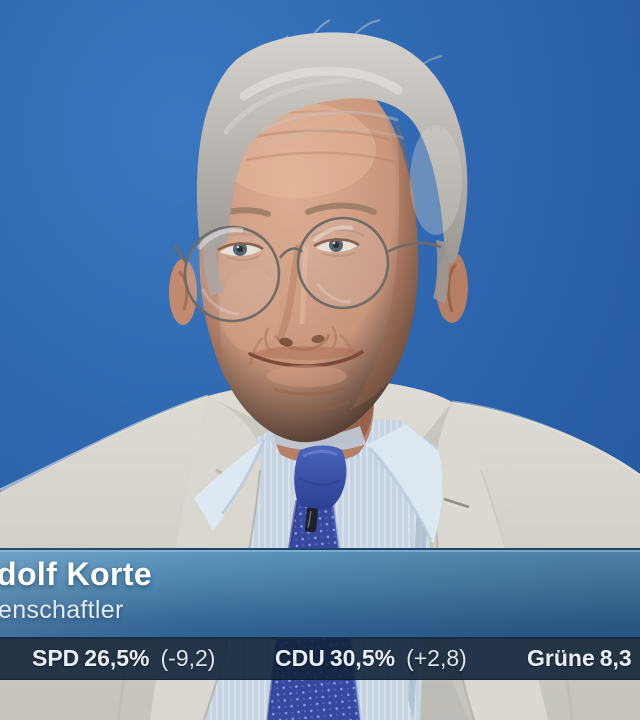 The height and width of the screenshot is (720, 640). I want to click on ticker-item-gruene: Grüne 8,3, so click(583, 658).